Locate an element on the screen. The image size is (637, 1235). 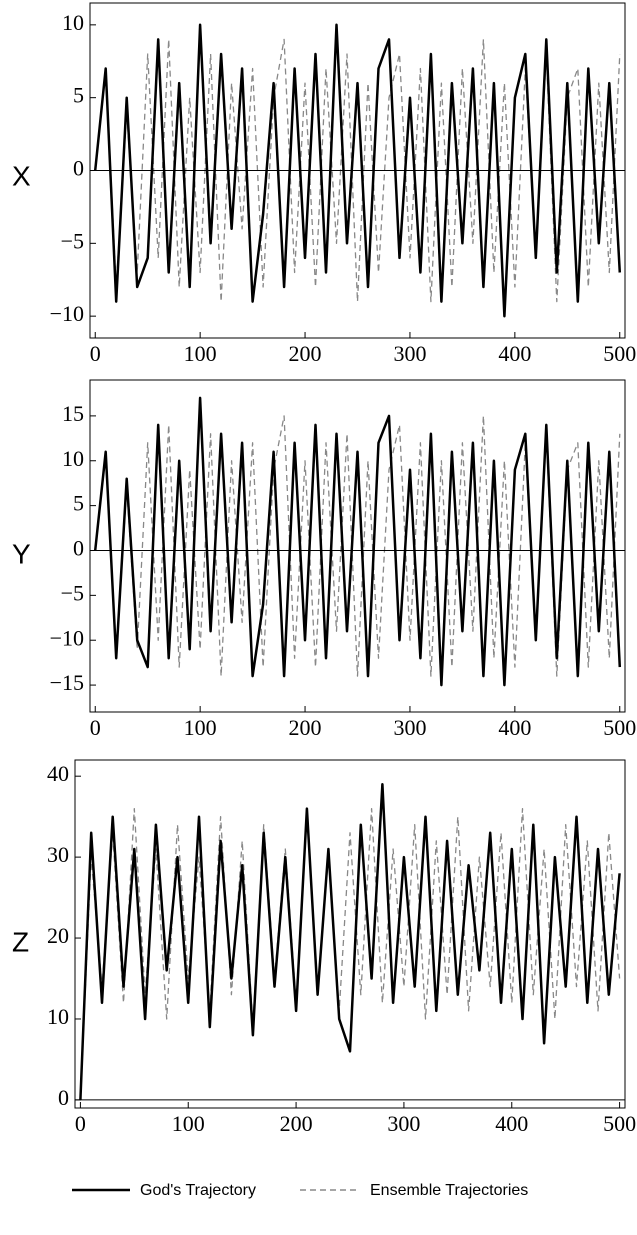
legend-label: Ensemble Trajectories is located at coordinates (449, 1190).